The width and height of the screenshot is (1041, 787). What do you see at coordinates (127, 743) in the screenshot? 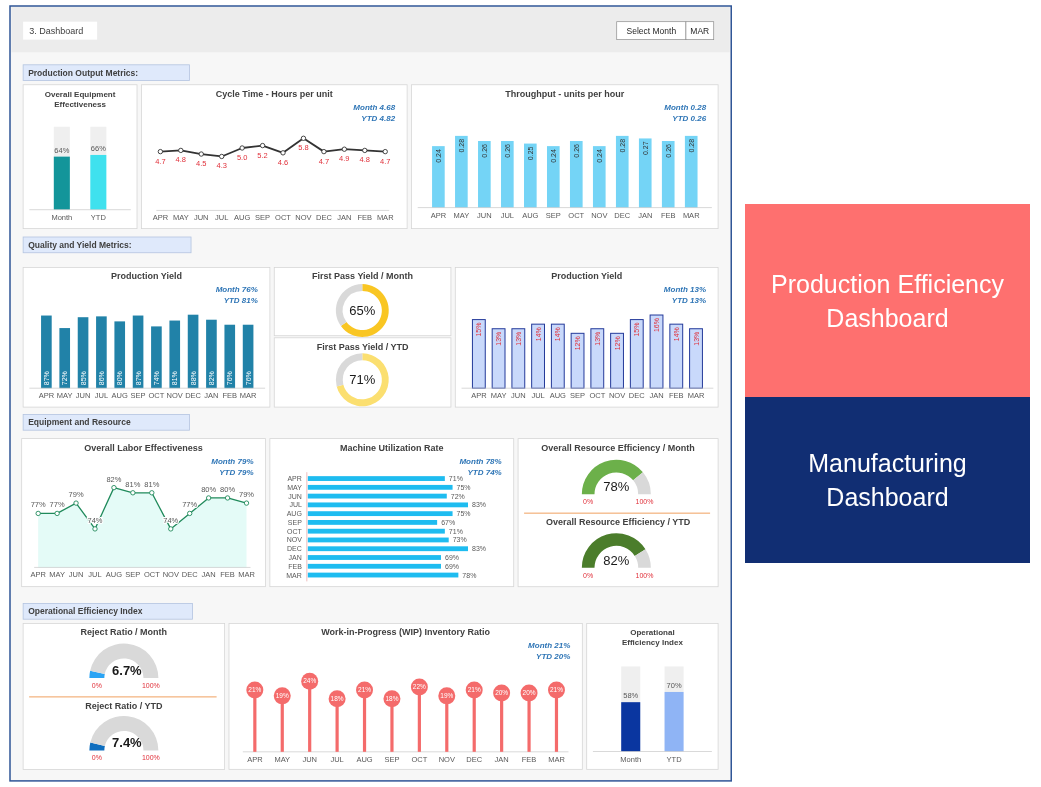
I see `annotation: 7.4%` at bounding box center [127, 743].